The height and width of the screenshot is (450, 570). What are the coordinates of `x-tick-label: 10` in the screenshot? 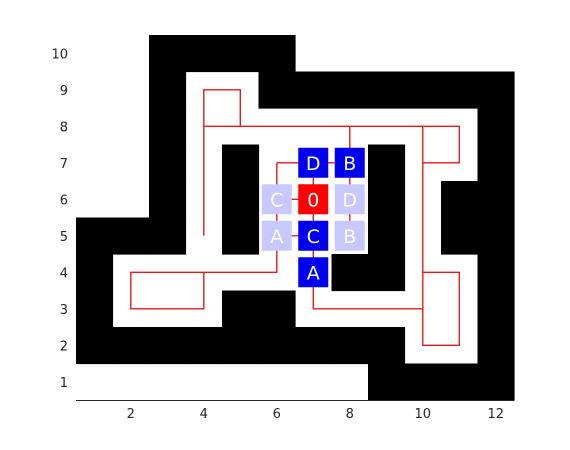 It's located at (422, 414).